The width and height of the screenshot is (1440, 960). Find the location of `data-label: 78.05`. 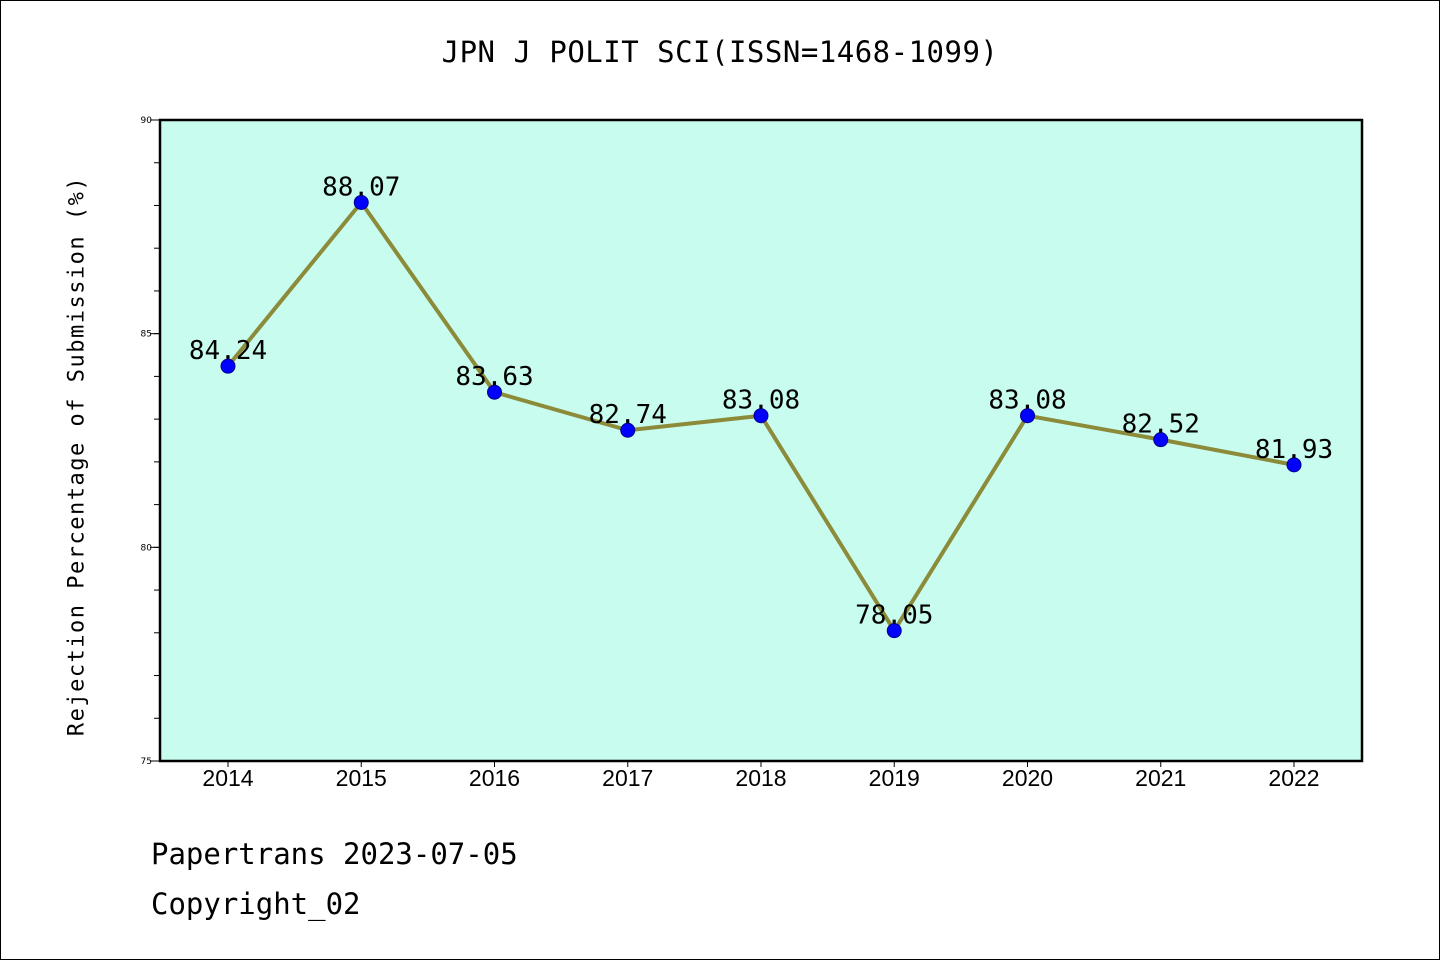

data-label: 78.05 is located at coordinates (894, 616).